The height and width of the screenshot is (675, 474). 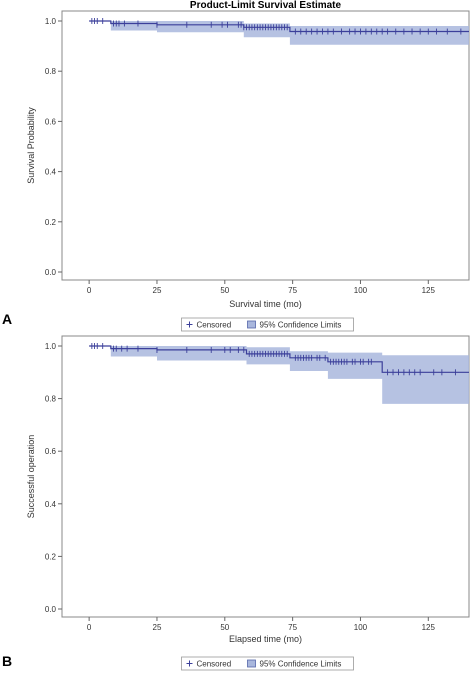 I want to click on panel-label: B, so click(x=7, y=661).